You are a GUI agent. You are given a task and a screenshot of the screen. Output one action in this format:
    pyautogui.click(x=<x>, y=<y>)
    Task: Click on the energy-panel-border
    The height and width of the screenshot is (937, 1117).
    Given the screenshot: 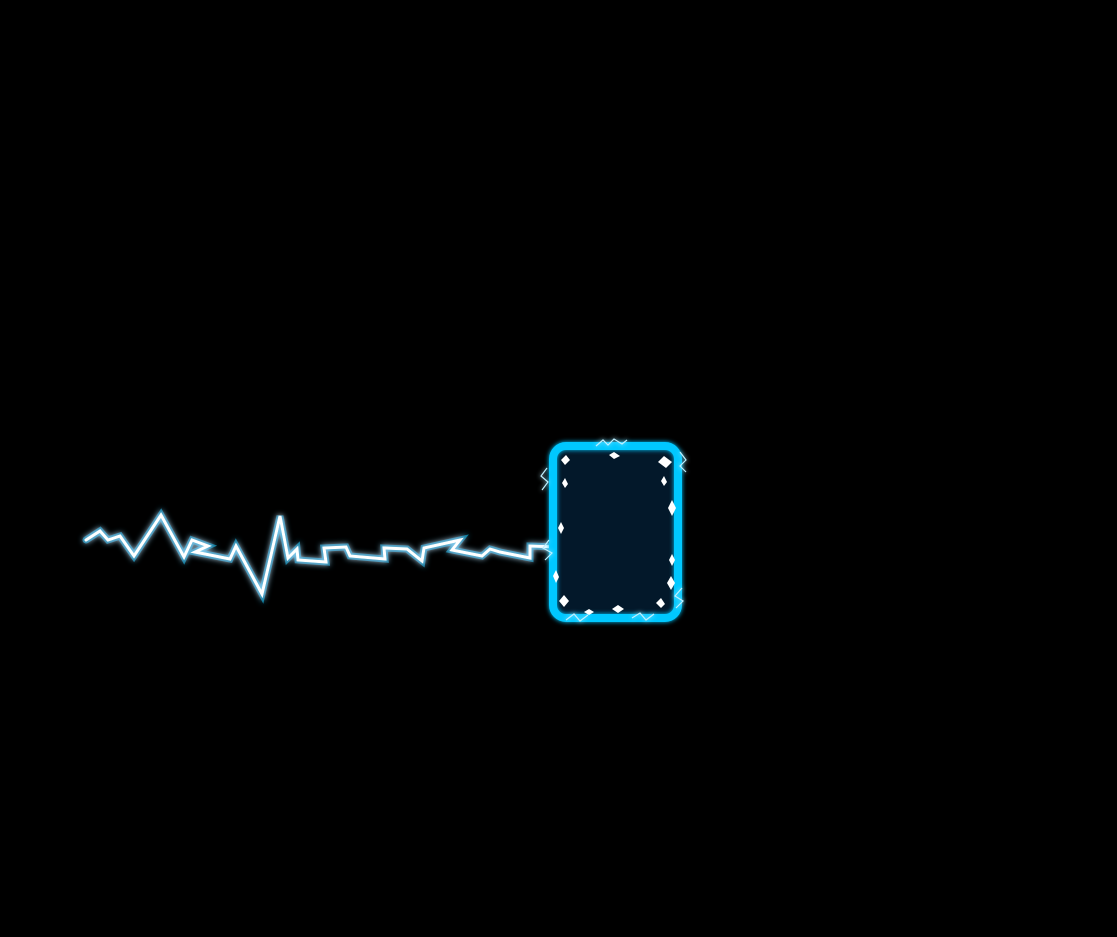 What is the action you would take?
    pyautogui.click(x=615, y=532)
    